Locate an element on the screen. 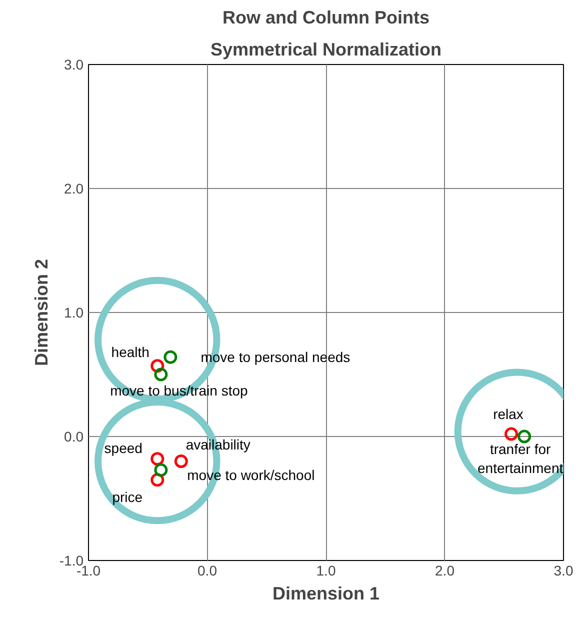 The image size is (576, 625). chart-title: Row and Column Points is located at coordinates (326, 18).